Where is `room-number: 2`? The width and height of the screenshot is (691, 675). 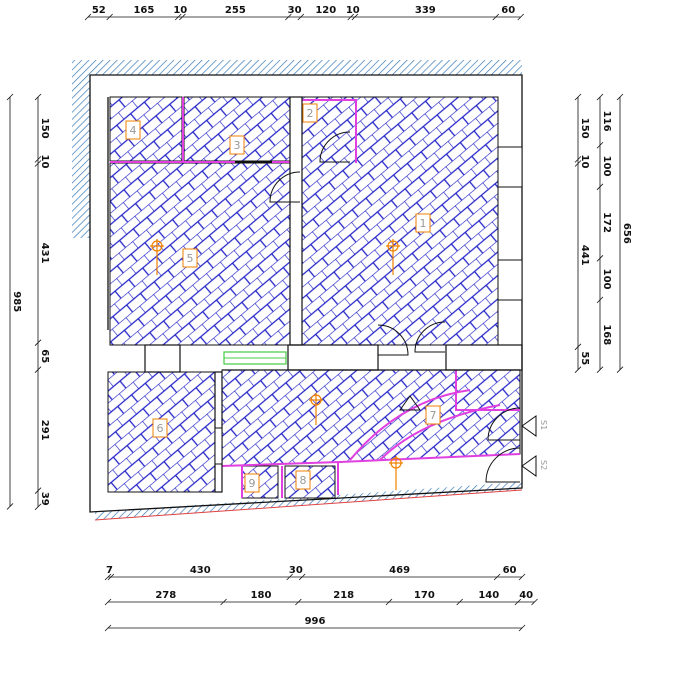
room-number: 2 is located at coordinates (310, 113).